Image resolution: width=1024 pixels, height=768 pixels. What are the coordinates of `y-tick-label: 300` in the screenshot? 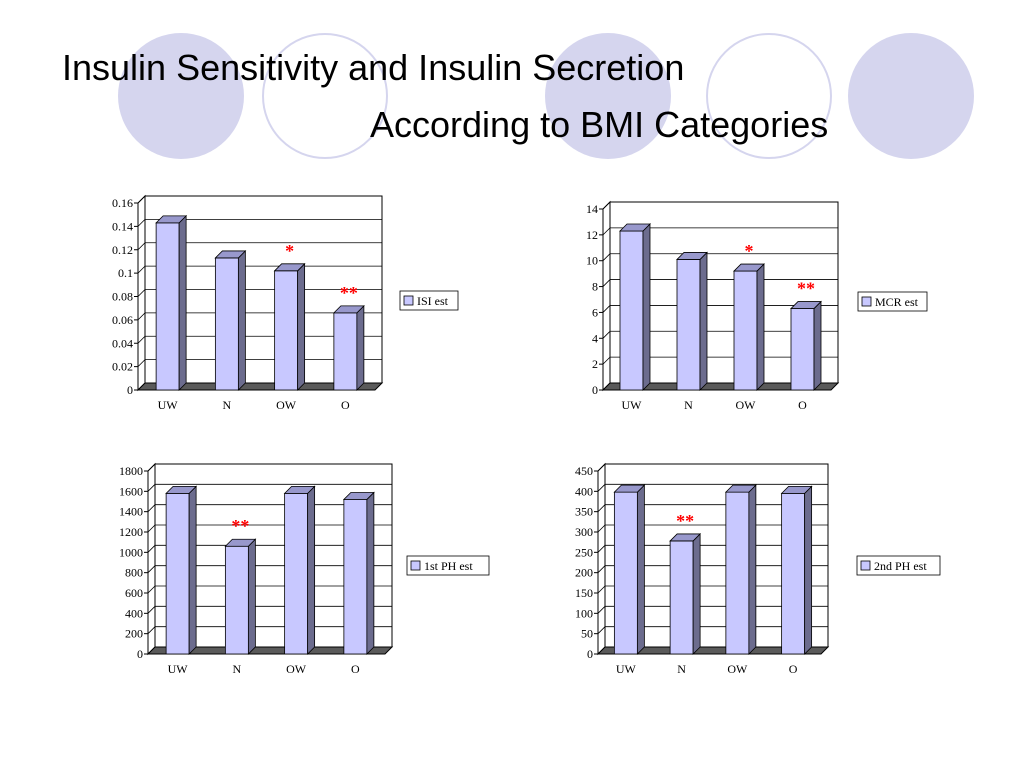 It's located at (584, 532).